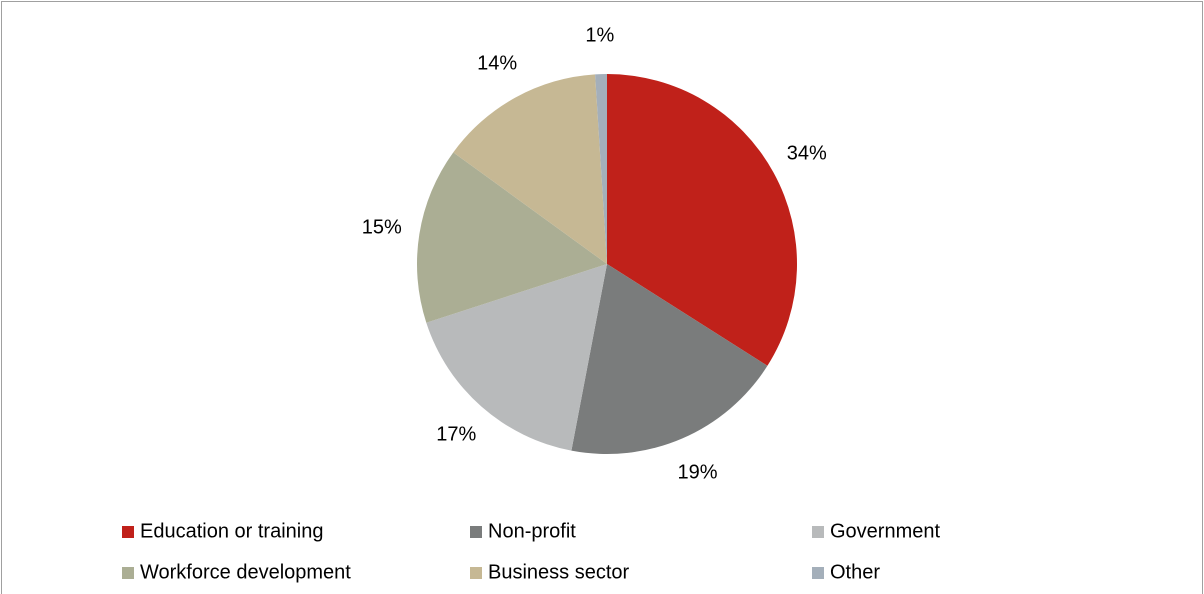  Describe the element at coordinates (497, 63) in the screenshot. I see `data-label: 14%` at that location.